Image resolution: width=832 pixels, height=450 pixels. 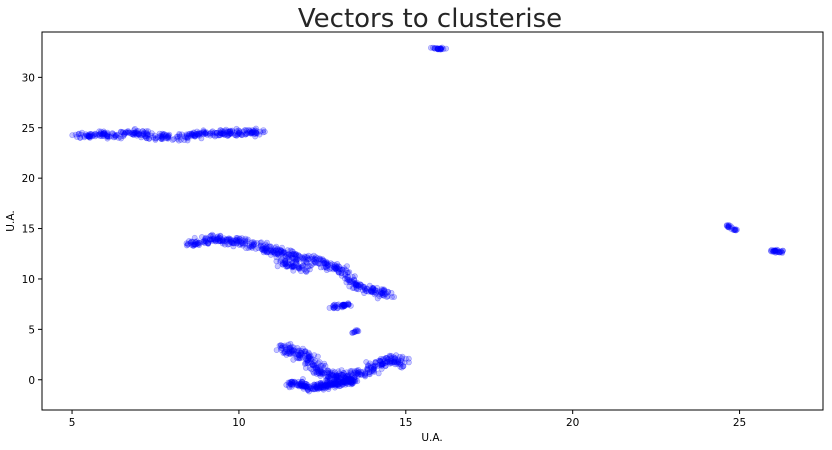 I want to click on chart-title: Vectors to clusterise, so click(x=430, y=19).